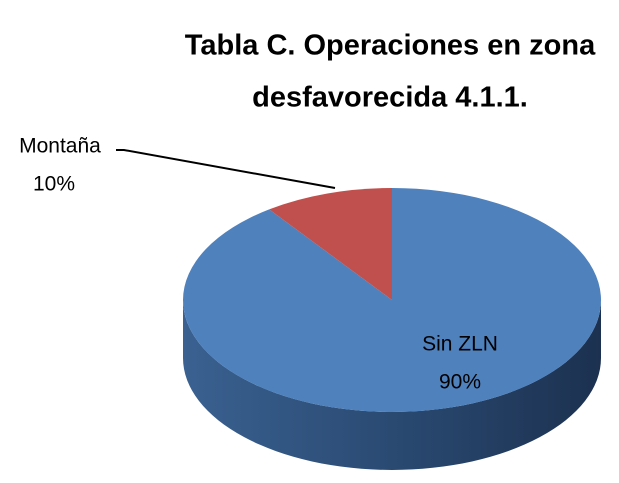 Image resolution: width=619 pixels, height=483 pixels. What do you see at coordinates (330, 244) in the screenshot?
I see `pie-slice` at bounding box center [330, 244].